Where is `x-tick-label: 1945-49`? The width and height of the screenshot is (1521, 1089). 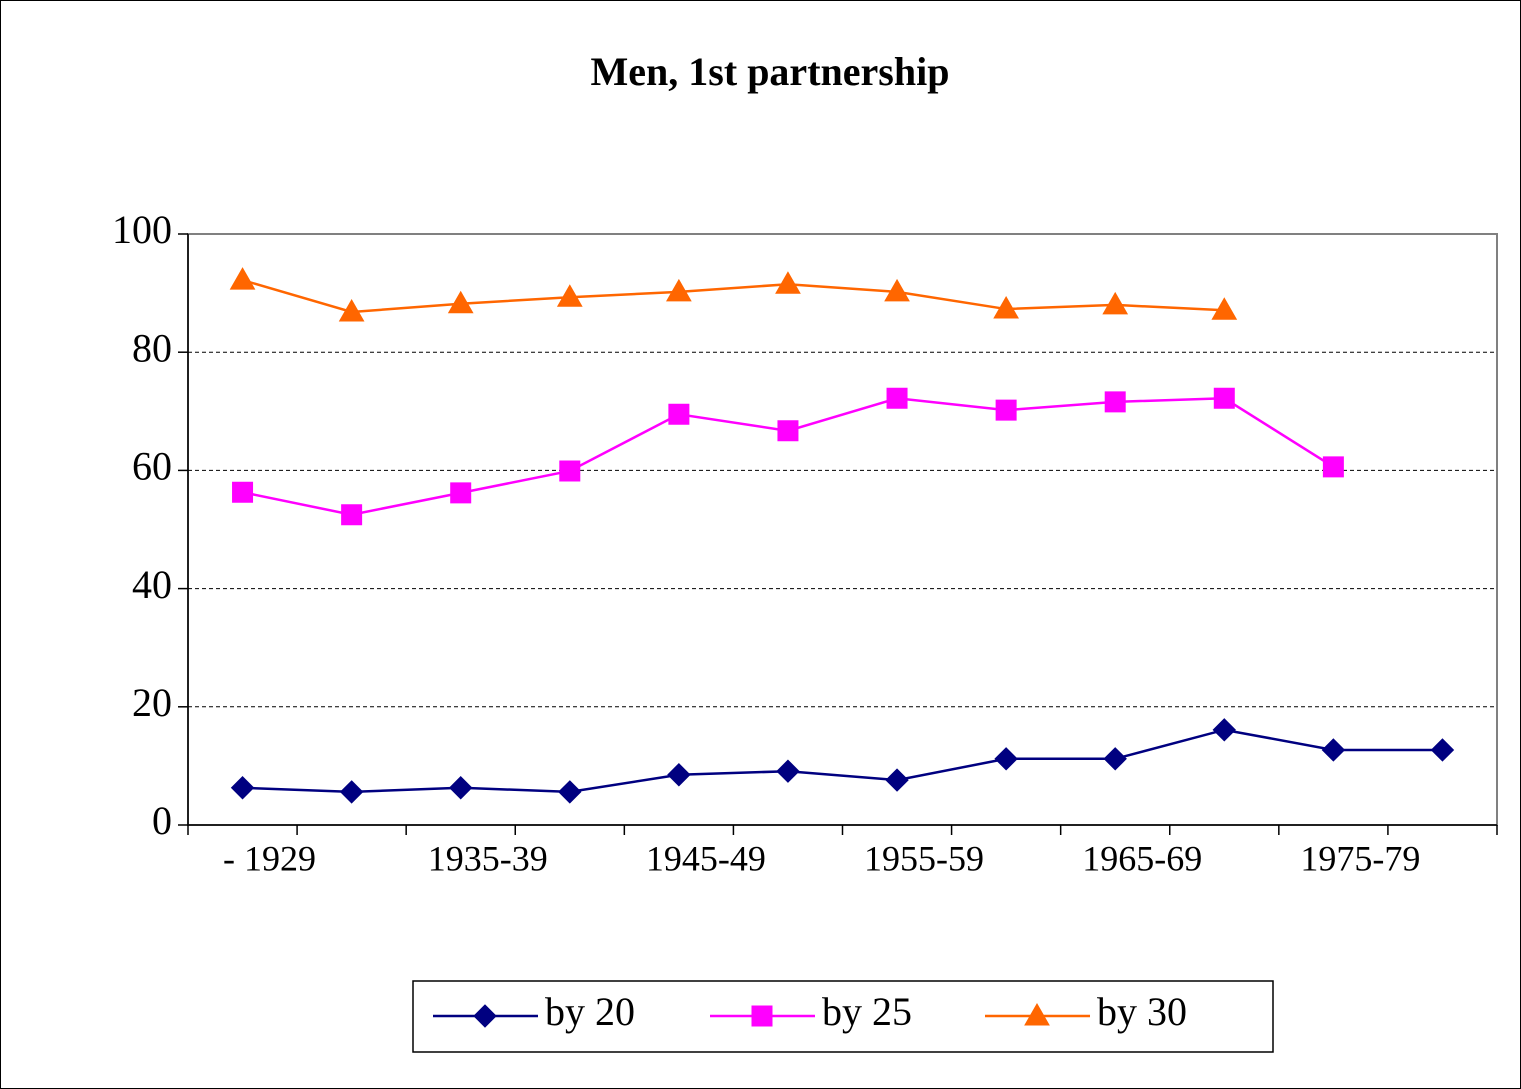
x-tick-label: 1945-49 is located at coordinates (706, 858).